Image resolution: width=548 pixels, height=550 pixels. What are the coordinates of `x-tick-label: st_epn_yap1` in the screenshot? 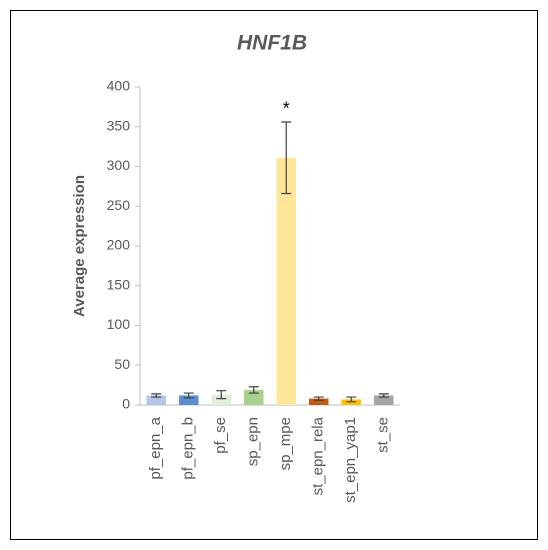 It's located at (350, 460).